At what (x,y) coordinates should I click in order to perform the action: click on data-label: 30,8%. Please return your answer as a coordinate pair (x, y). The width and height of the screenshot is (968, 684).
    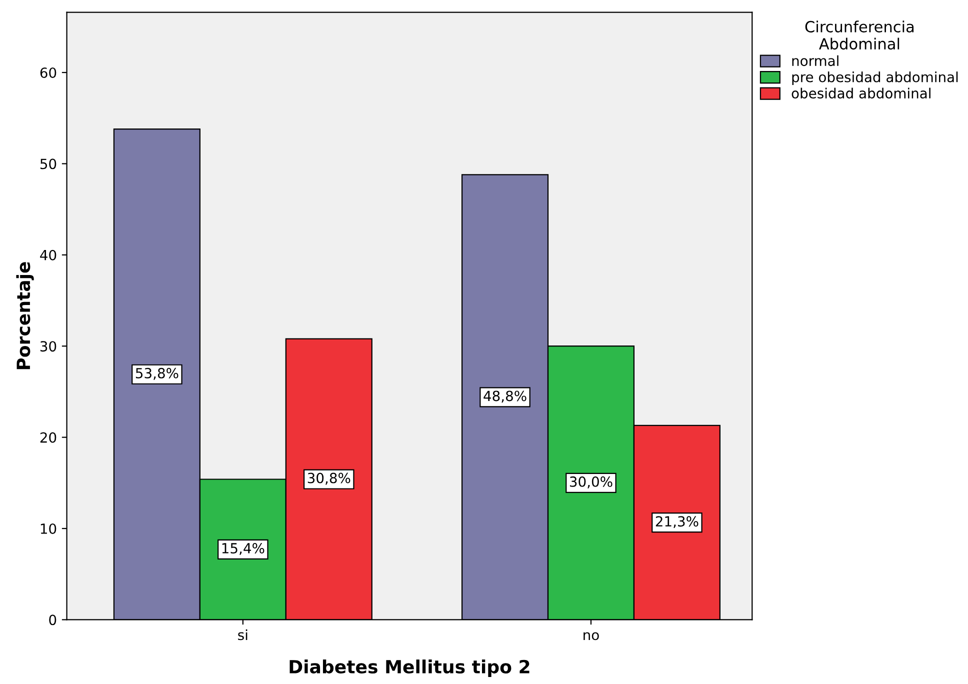
    Looking at the image, I should click on (329, 478).